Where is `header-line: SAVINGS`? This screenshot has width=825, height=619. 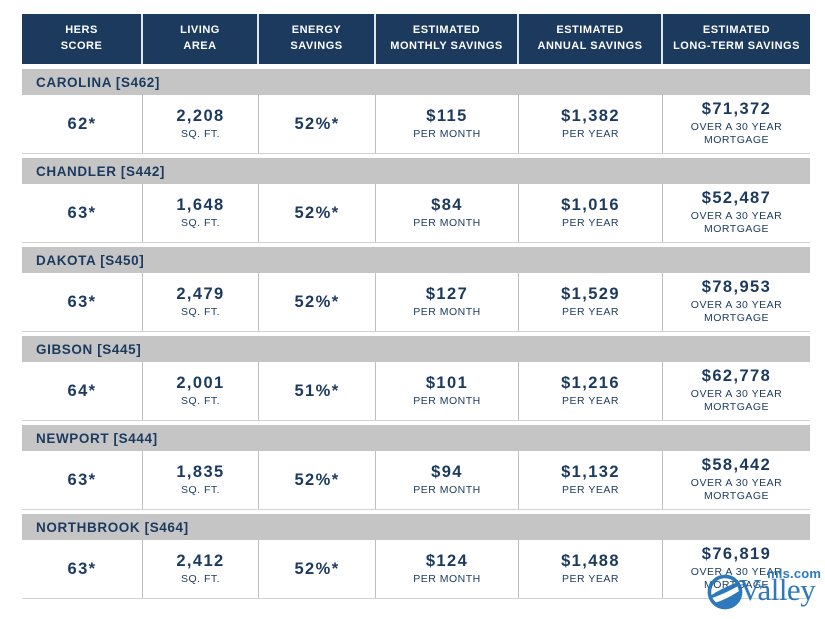
header-line: SAVINGS is located at coordinates (316, 46).